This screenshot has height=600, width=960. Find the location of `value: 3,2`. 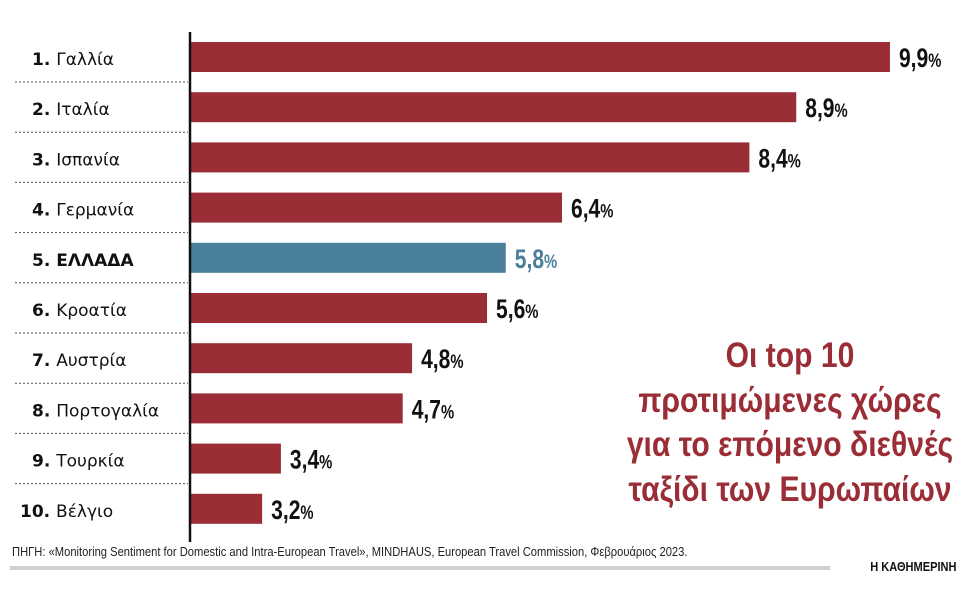

value: 3,2 is located at coordinates (285, 510).